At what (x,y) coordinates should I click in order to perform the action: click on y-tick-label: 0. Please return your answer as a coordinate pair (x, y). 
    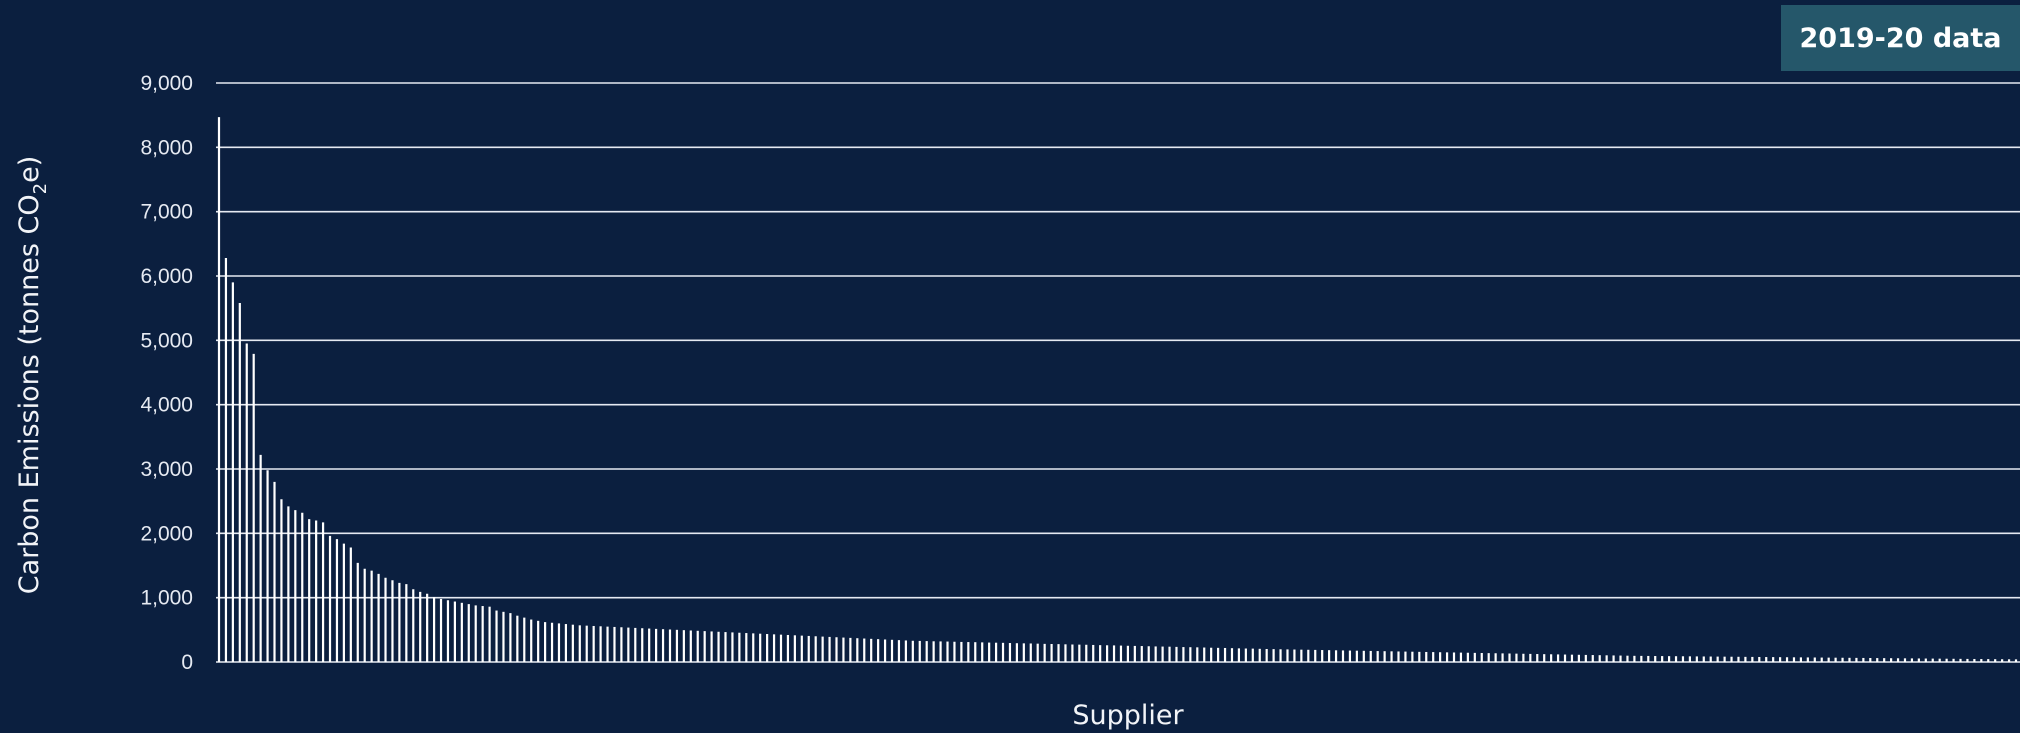
    Looking at the image, I should click on (187, 662).